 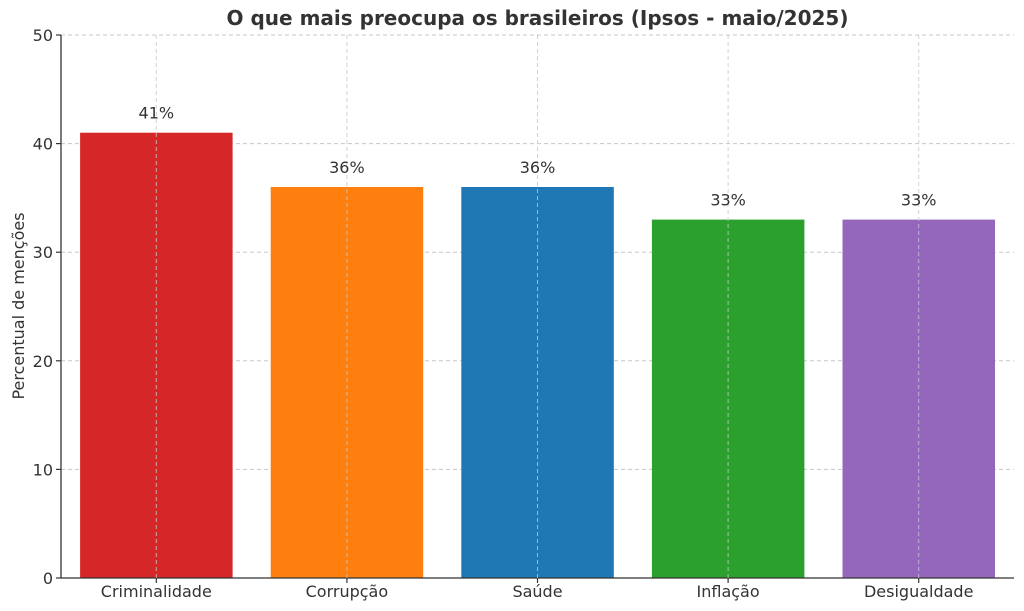 I want to click on y-tick-label-4: 40, so click(x=43, y=144).